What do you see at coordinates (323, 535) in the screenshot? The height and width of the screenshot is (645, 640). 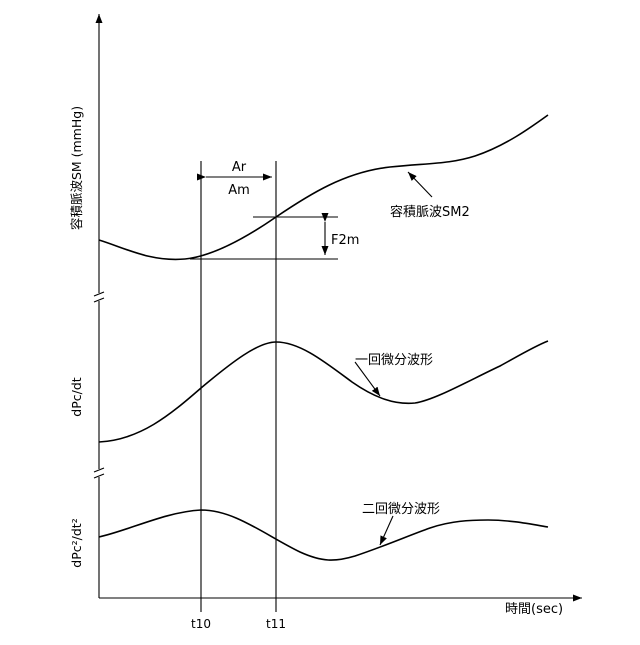 I see `second-derivative-curve` at bounding box center [323, 535].